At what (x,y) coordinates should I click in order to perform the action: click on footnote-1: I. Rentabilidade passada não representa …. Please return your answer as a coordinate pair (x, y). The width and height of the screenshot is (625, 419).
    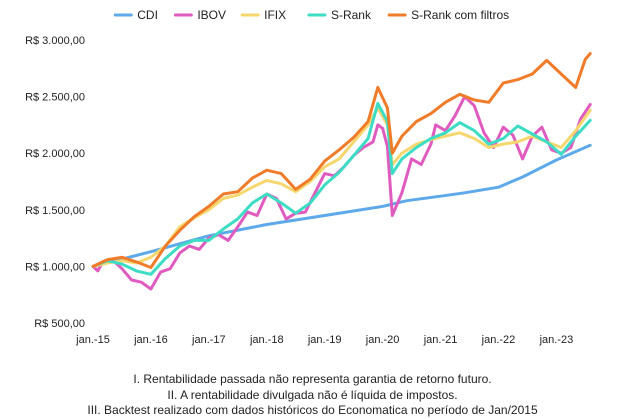
    Looking at the image, I should click on (312, 379).